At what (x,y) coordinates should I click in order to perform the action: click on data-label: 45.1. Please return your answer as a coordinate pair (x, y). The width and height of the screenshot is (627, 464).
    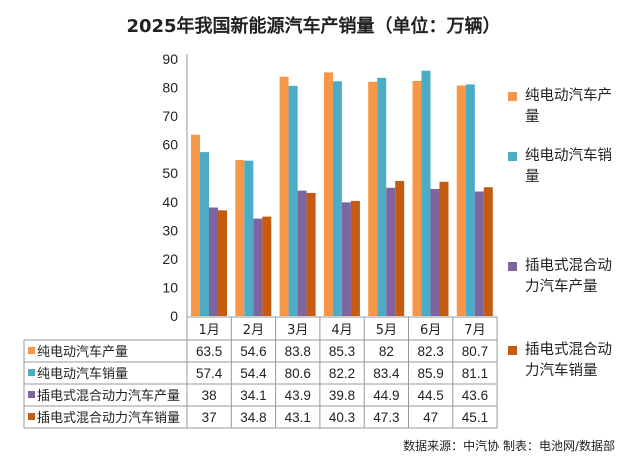
    Looking at the image, I should click on (475, 417).